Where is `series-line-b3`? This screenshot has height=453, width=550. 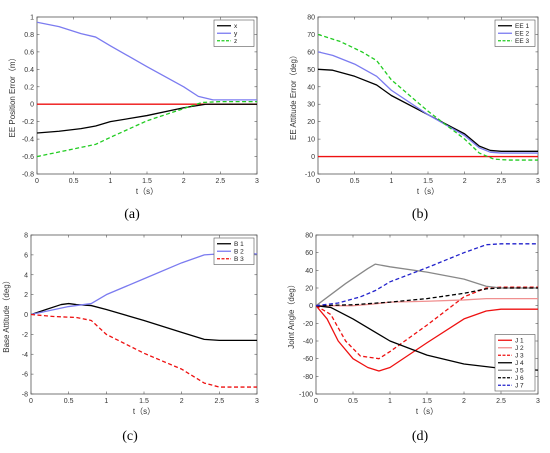
series-line-b3 is located at coordinates (144, 350).